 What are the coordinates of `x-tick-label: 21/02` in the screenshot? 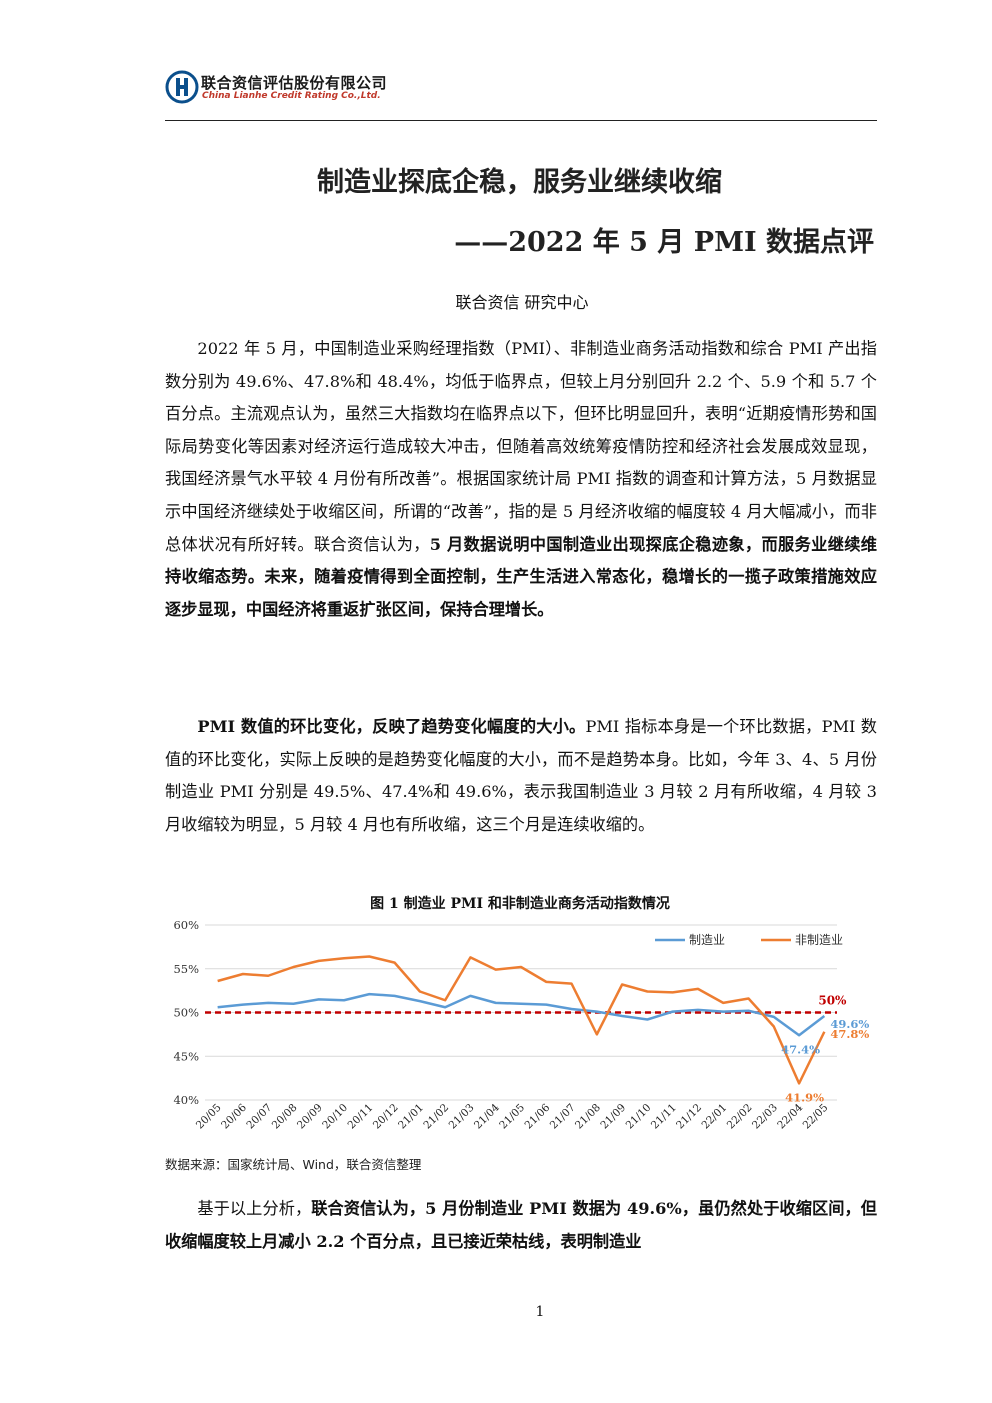 It's located at (436, 1117).